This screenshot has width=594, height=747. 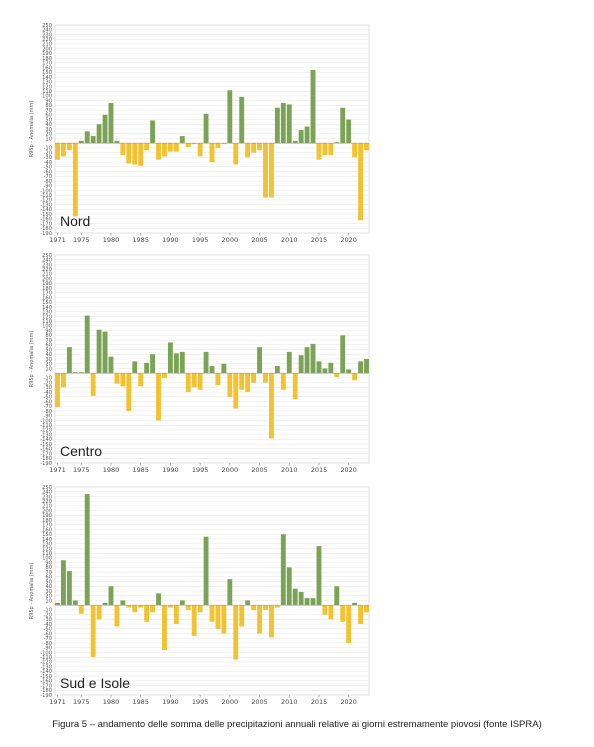 I want to click on bar-1985, so click(x=141, y=606).